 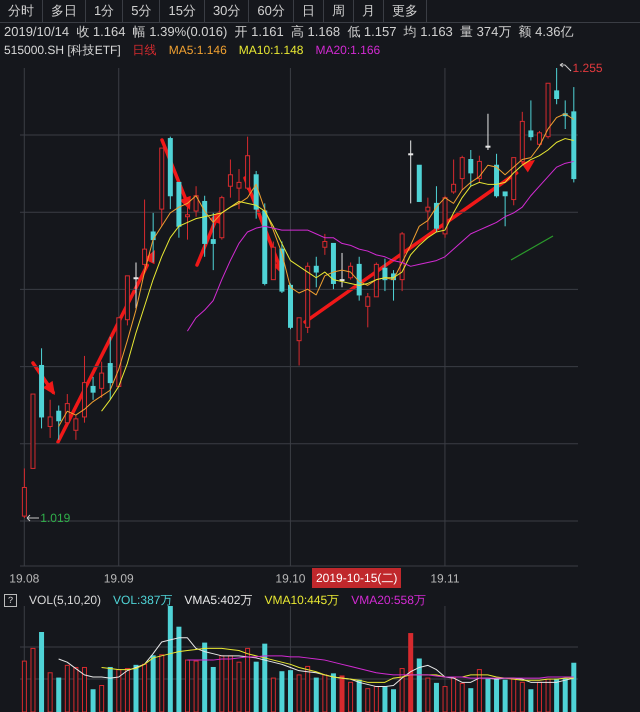 What do you see at coordinates (405, 11) in the screenshot?
I see `text: 更多` at bounding box center [405, 11].